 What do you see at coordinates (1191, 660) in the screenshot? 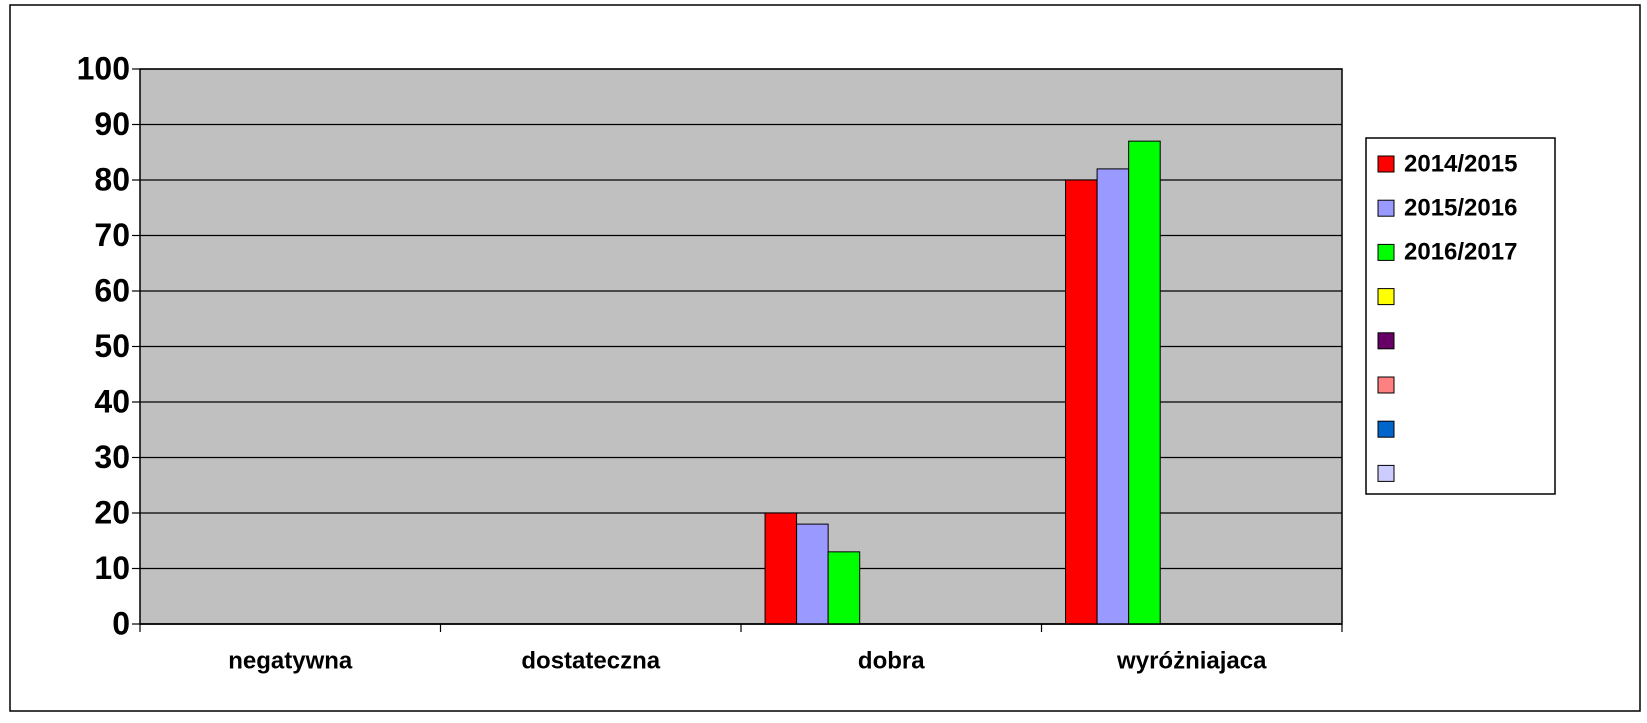
I see `x-tick-label: wyróżniajaca` at bounding box center [1191, 660].